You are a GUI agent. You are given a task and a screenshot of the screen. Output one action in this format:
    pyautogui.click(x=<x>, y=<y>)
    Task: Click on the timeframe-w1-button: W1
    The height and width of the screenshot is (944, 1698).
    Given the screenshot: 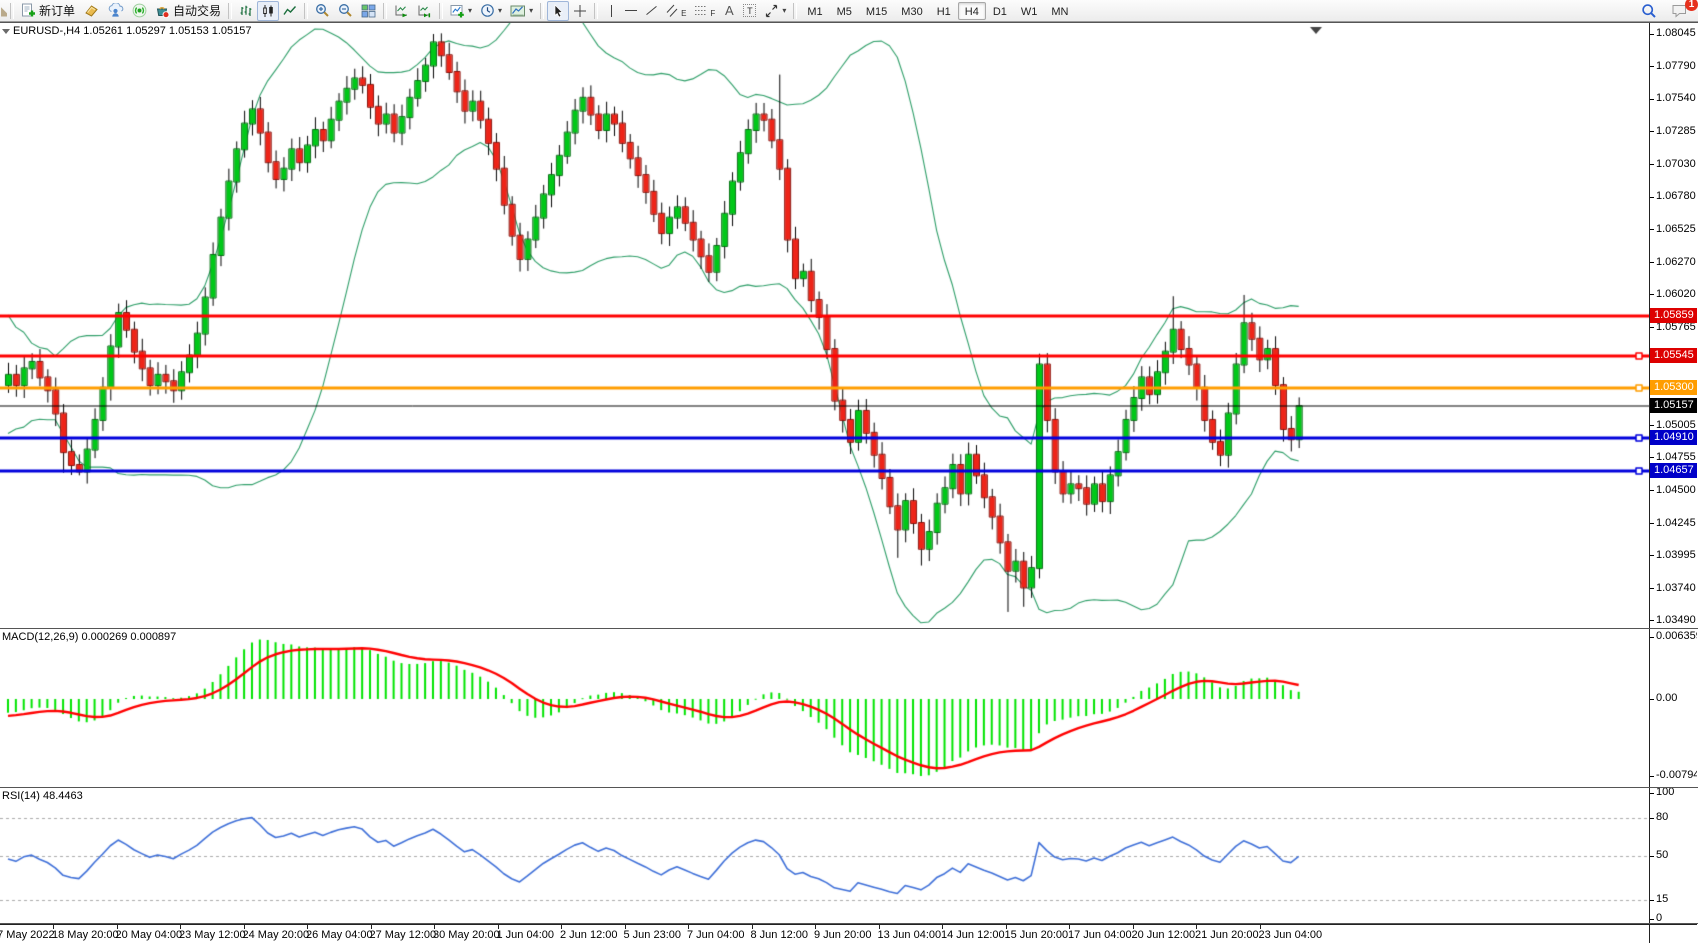 What is the action you would take?
    pyautogui.click(x=1029, y=11)
    